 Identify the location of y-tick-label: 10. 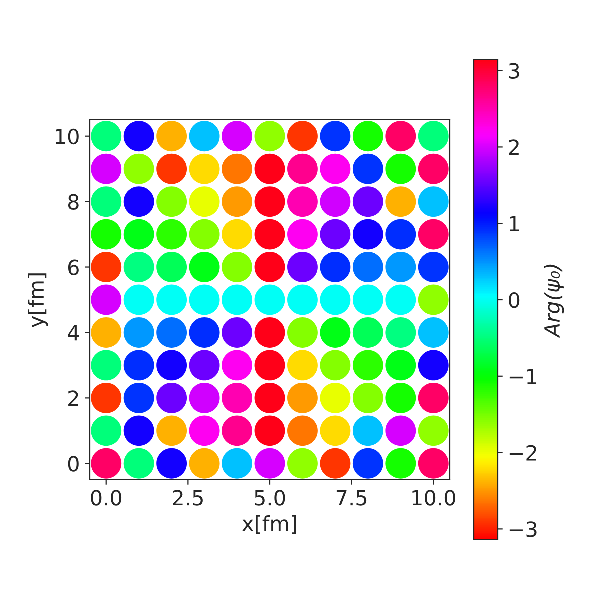
(67, 136).